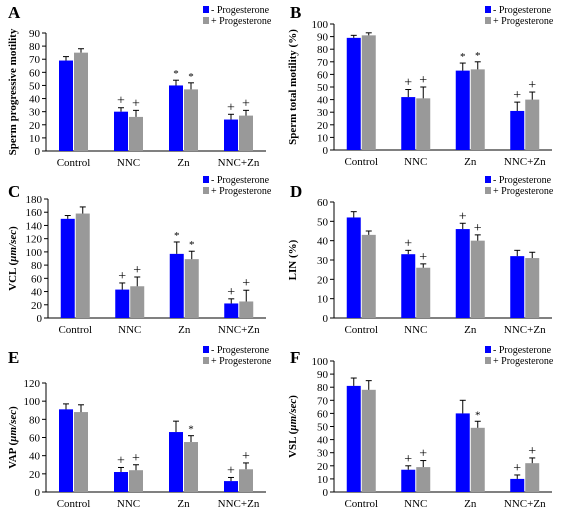 This screenshot has width=563, height=518. Describe the element at coordinates (14, 12) in the screenshot. I see `panel-letter: A` at that location.